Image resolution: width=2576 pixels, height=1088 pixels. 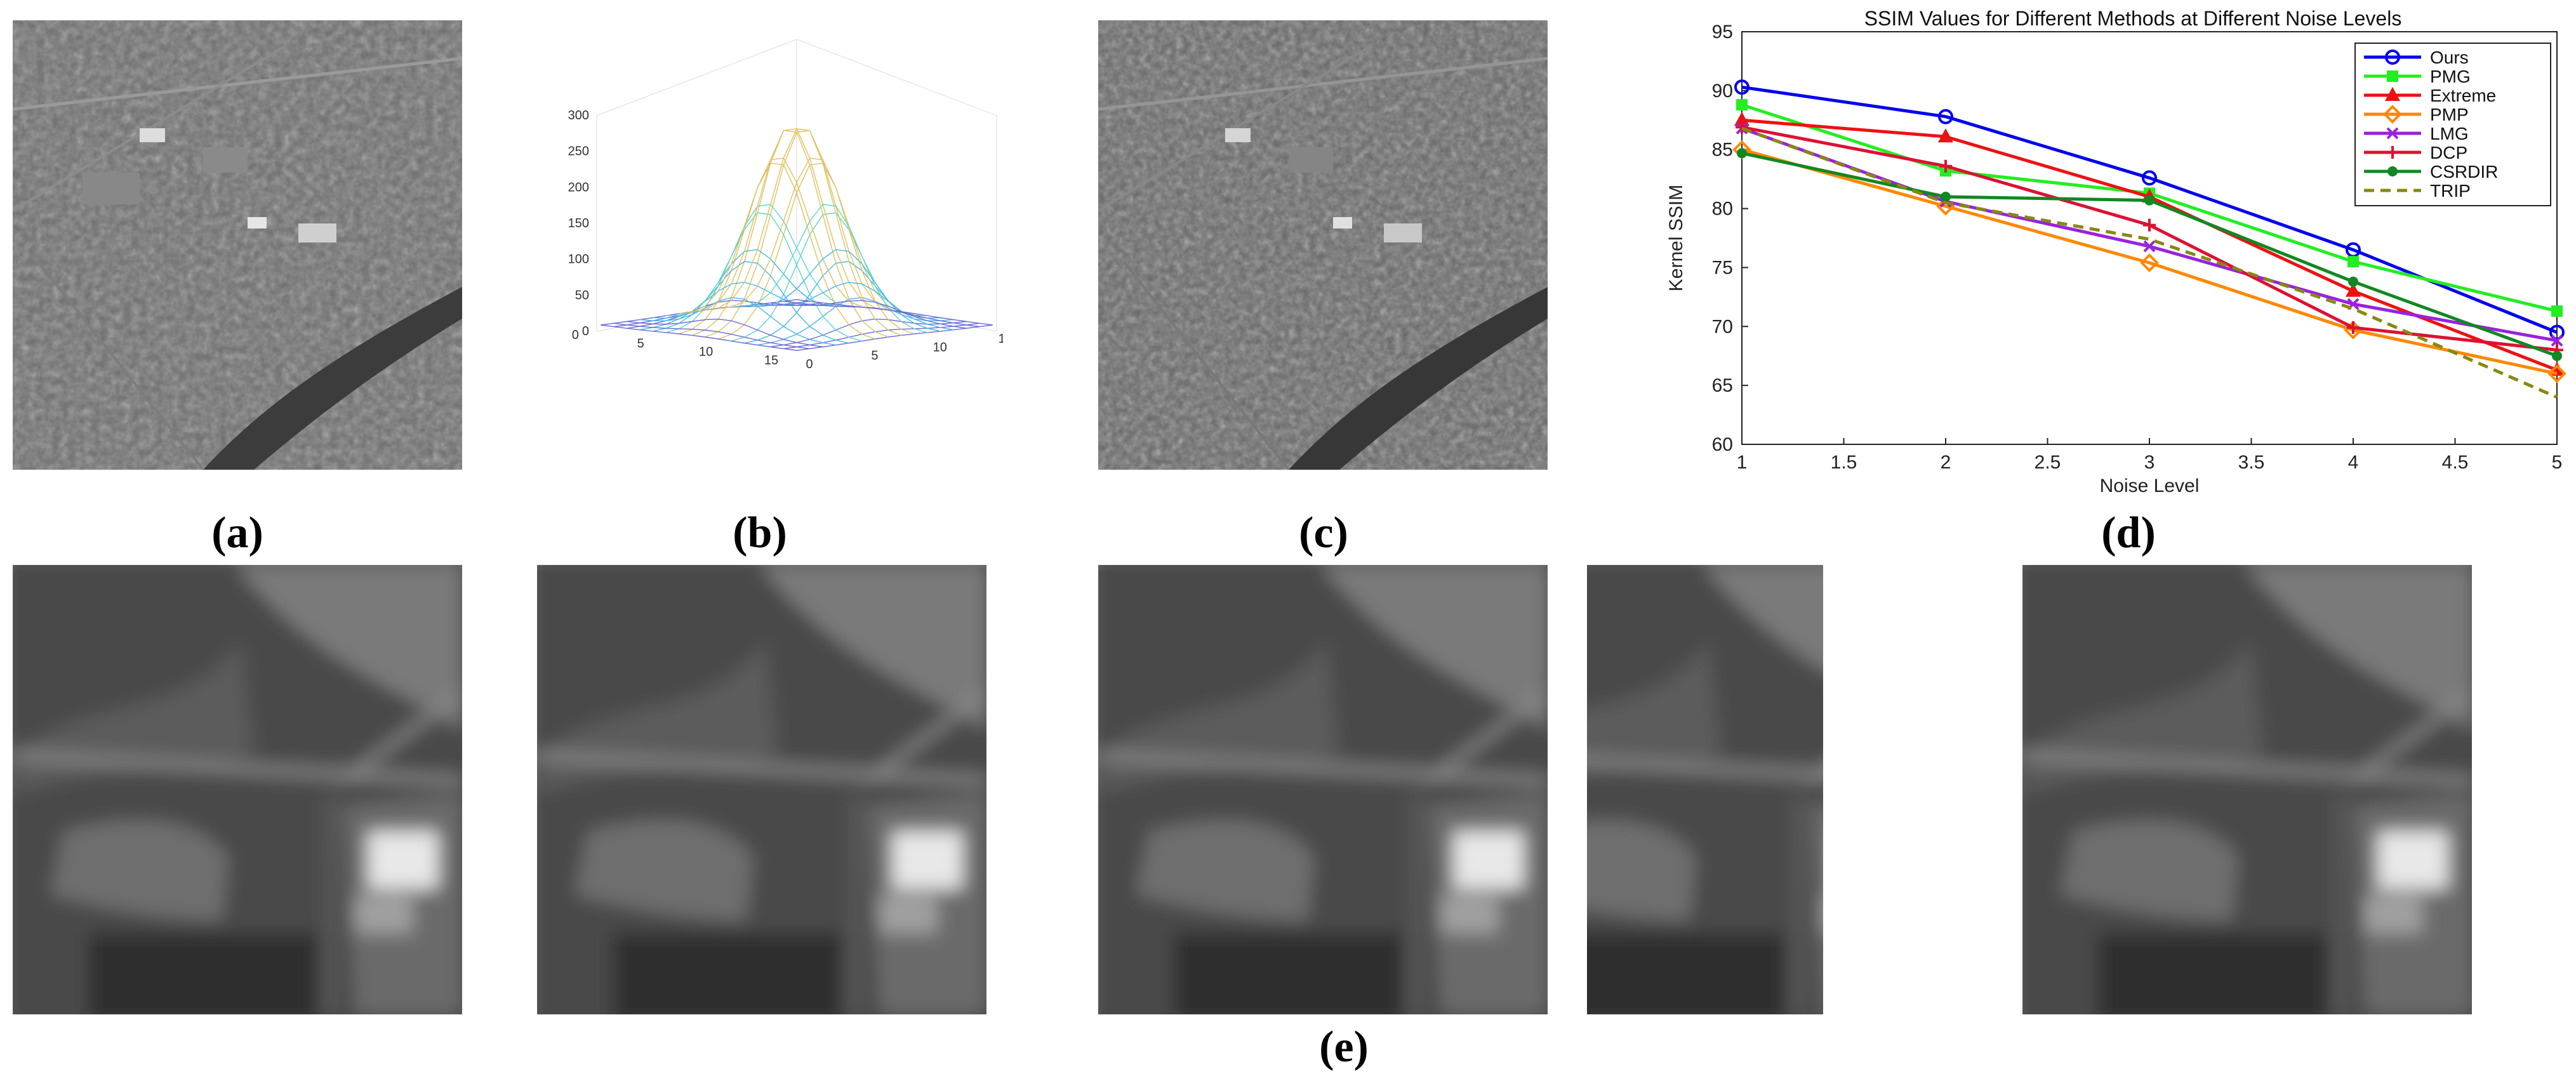 I want to click on kernel-surface-svg: 0 50 100 150 200 250 300 0 5 10 15 0 5 10 15, so click(x=785, y=205).